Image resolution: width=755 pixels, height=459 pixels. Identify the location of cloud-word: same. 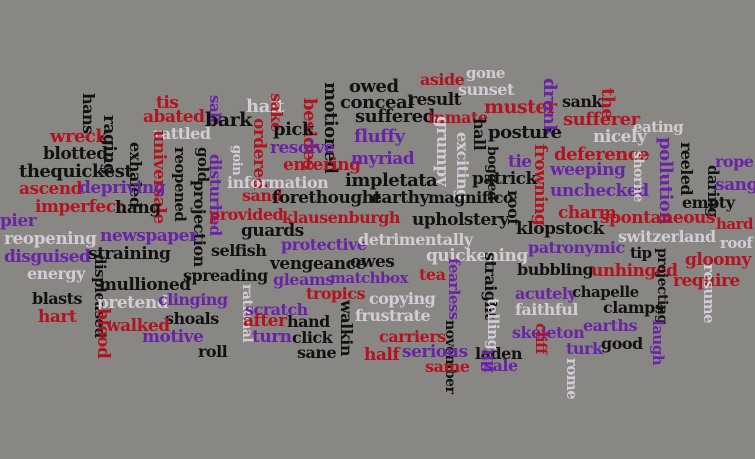
(447, 366).